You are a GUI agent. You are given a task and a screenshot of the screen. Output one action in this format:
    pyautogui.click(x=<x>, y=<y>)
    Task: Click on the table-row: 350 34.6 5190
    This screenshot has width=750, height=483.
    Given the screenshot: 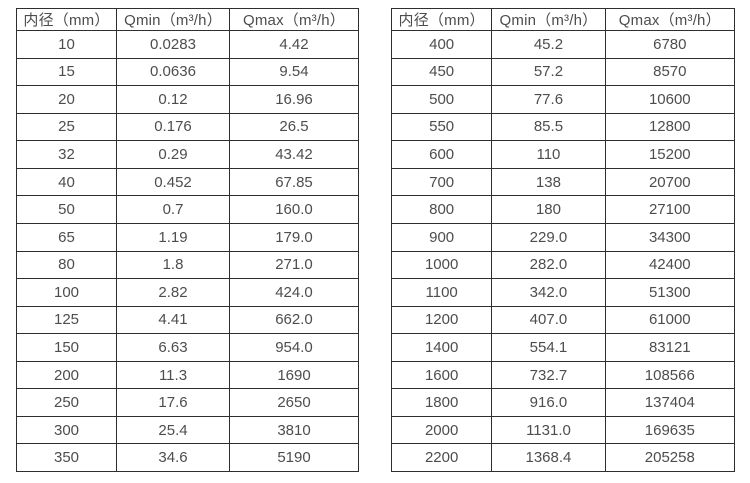 What is the action you would take?
    pyautogui.click(x=187, y=457)
    